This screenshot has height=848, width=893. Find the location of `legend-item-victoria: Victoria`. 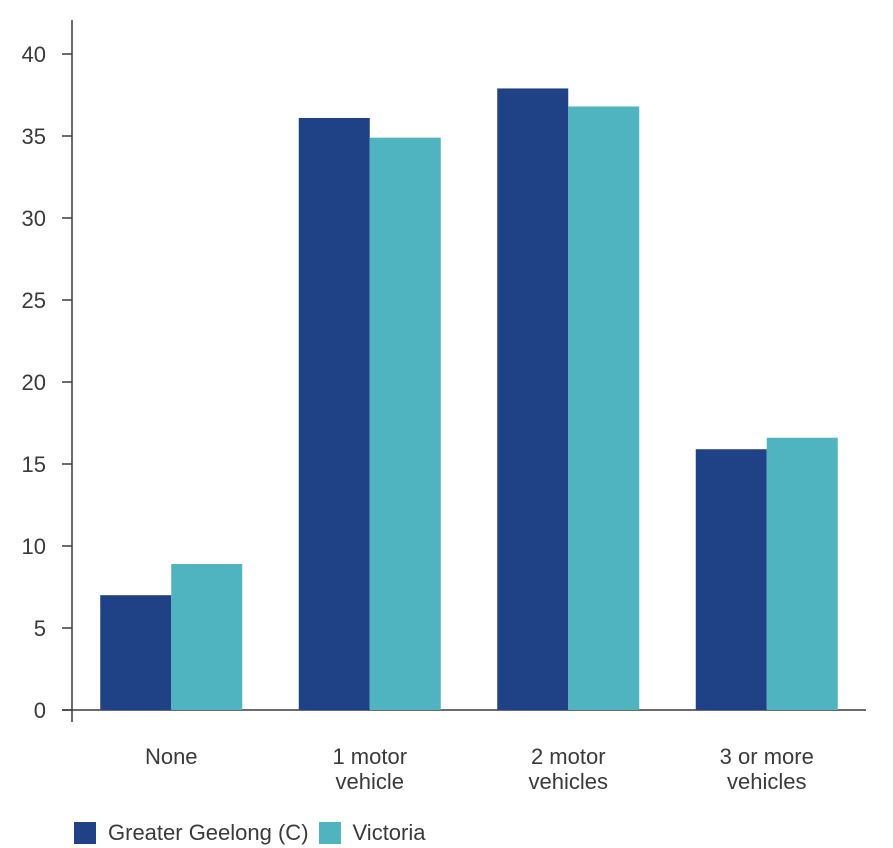

legend-item-victoria: Victoria is located at coordinates (372, 833).